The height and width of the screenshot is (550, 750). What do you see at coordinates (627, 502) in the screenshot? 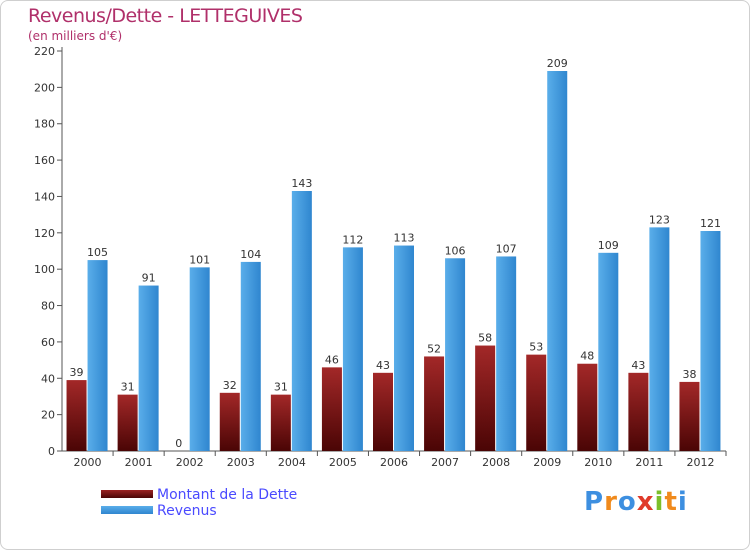
I see `logo-letter: o` at bounding box center [627, 502].